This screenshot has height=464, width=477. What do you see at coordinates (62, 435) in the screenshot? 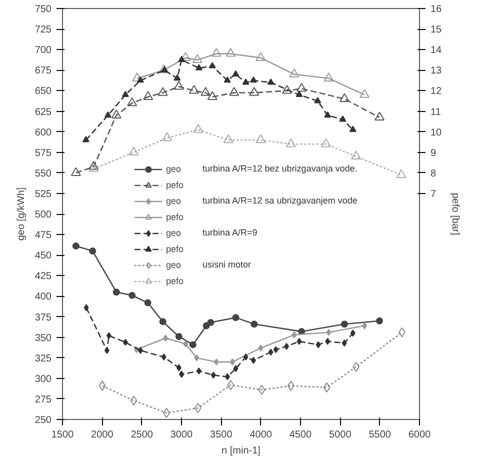
I see `x-tick-label: 1500` at bounding box center [62, 435].